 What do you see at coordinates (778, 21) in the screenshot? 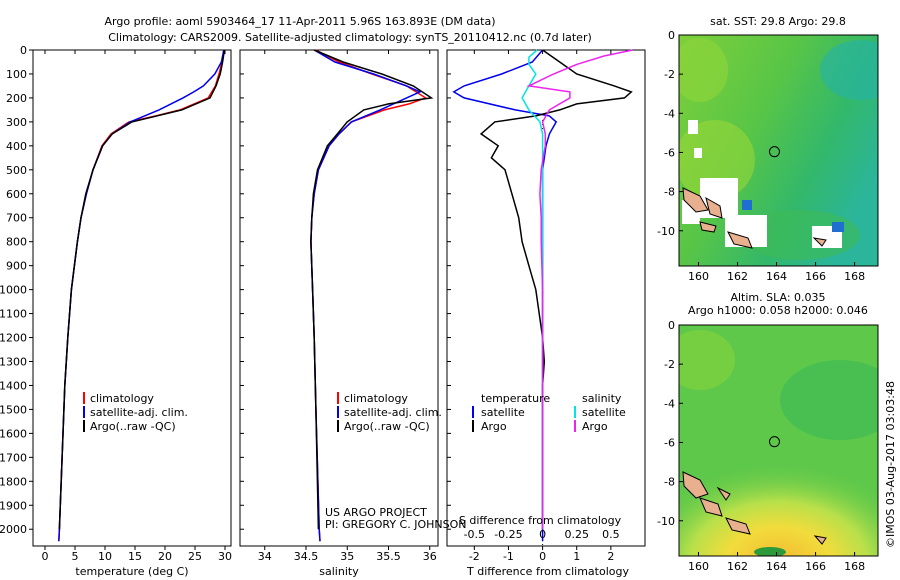
I see `sst-map-title: sat. SST: 29.8 Argo: 29.8` at bounding box center [778, 21].